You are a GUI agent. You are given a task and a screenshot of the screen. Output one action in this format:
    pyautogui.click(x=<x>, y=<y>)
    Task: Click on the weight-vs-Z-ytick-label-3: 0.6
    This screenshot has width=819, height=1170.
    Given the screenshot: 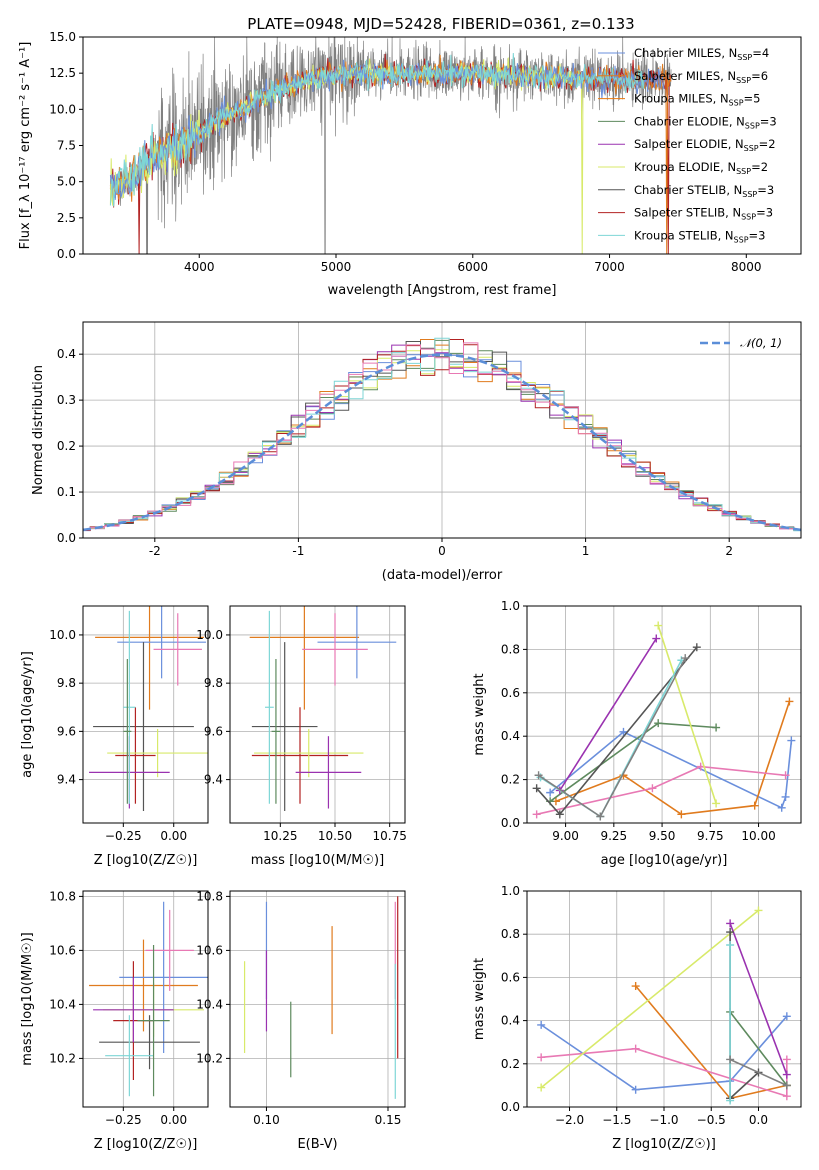 What is the action you would take?
    pyautogui.click(x=510, y=977)
    